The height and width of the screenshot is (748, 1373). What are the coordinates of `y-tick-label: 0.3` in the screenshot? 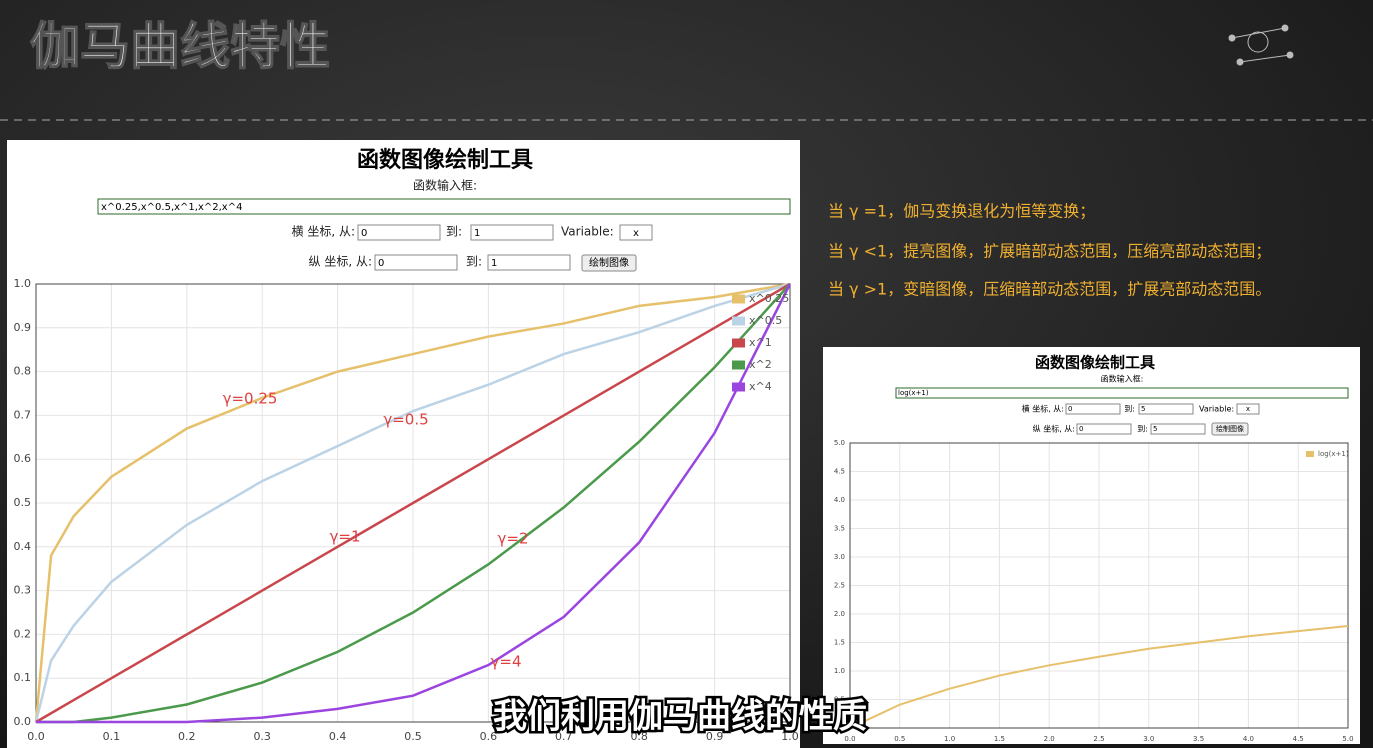 It's located at (23, 590).